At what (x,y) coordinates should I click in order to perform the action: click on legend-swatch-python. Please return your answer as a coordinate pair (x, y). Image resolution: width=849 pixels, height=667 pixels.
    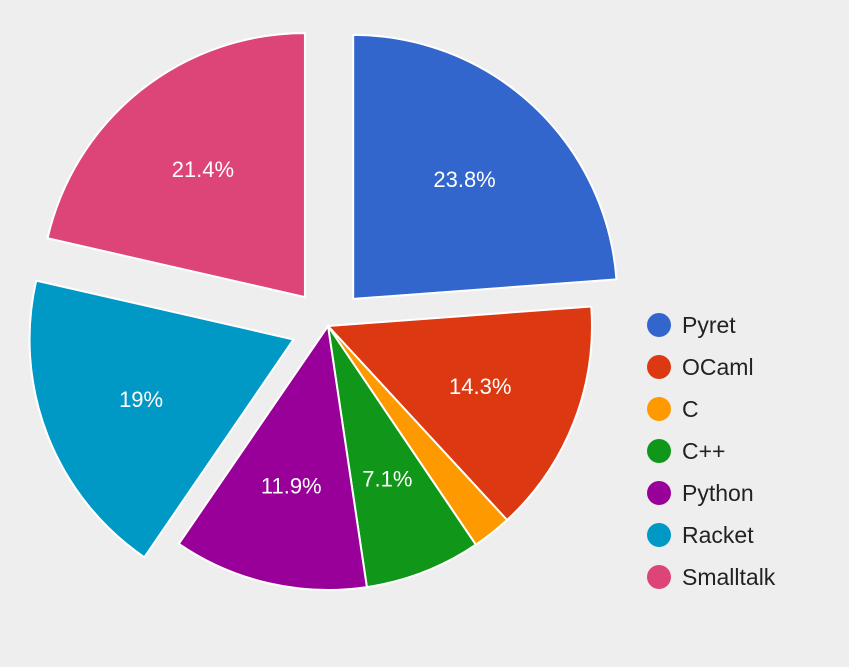
    Looking at the image, I should click on (659, 493).